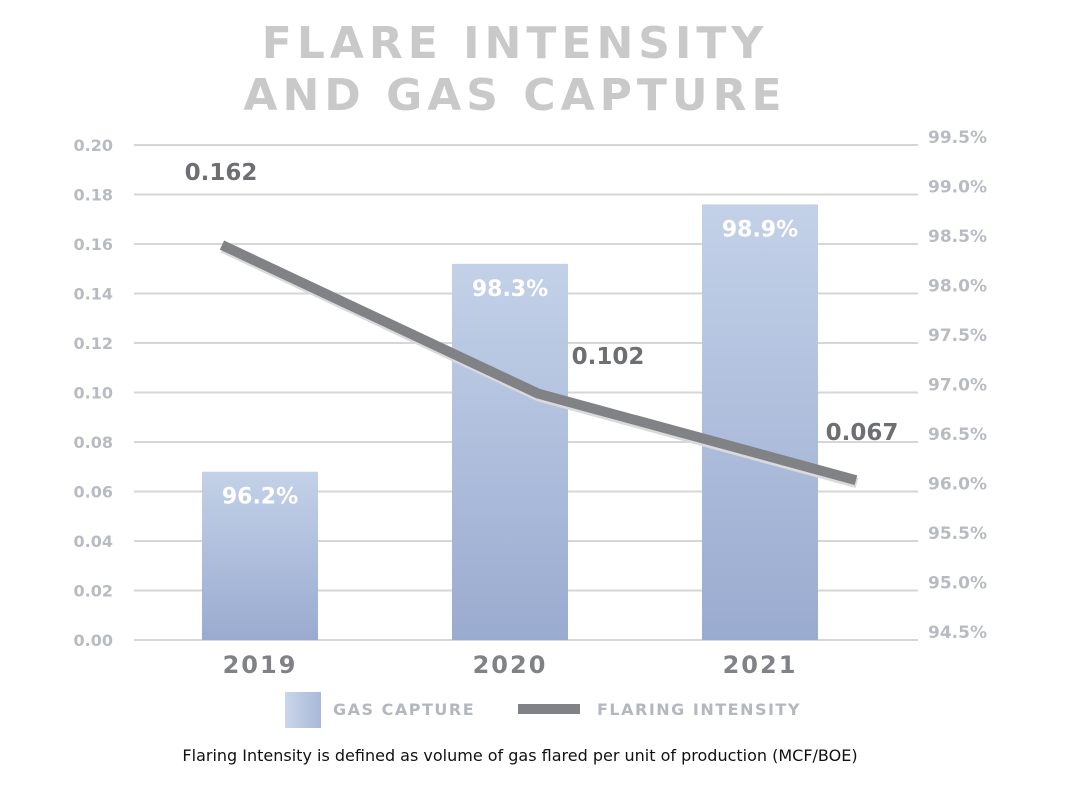 The image size is (1081, 793). What do you see at coordinates (93, 195) in the screenshot?
I see `left-axis-tick-label: 0.18` at bounding box center [93, 195].